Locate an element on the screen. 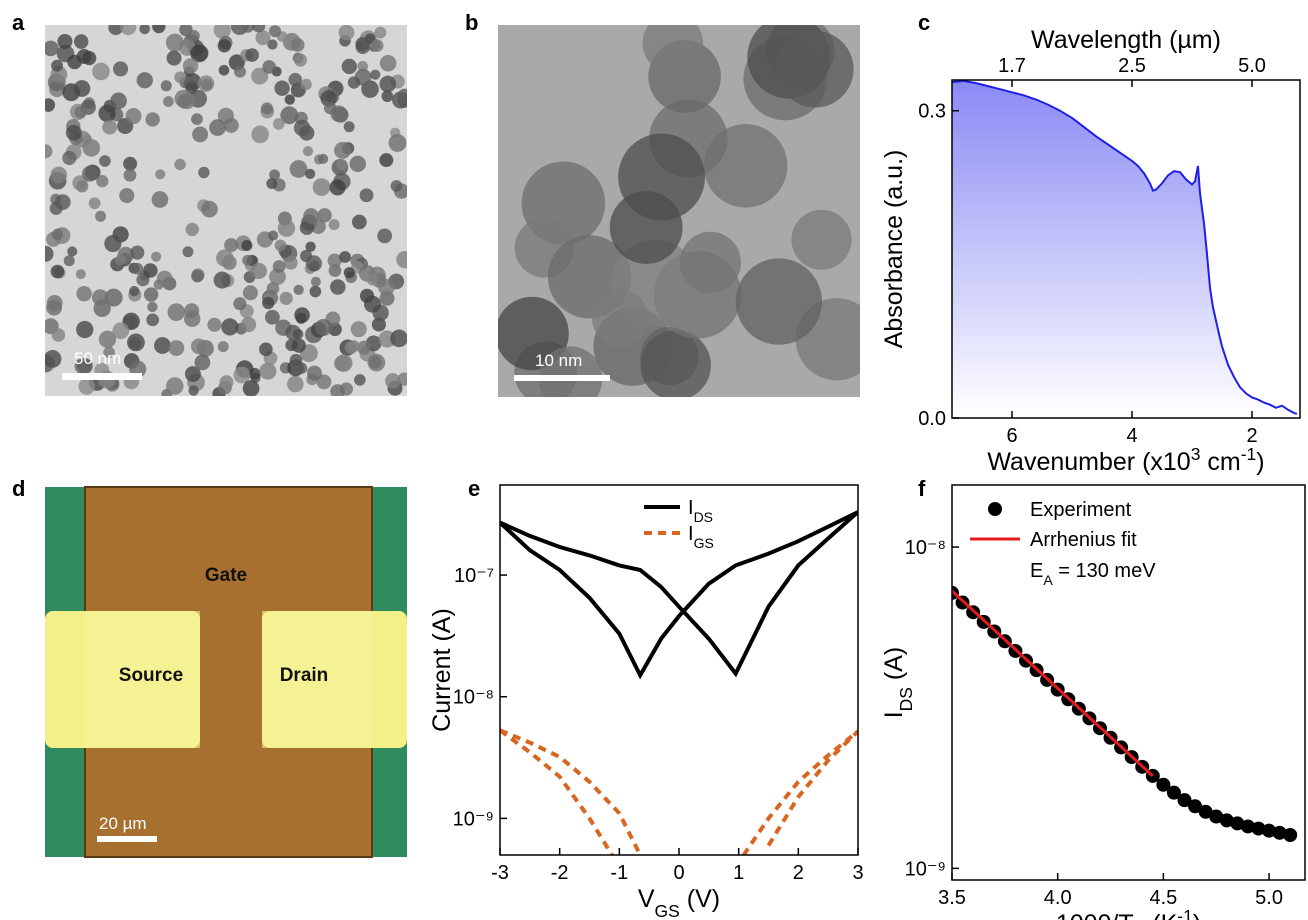 Image resolution: width=1308 pixels, height=920 pixels. scale-bar is located at coordinates (562, 378).